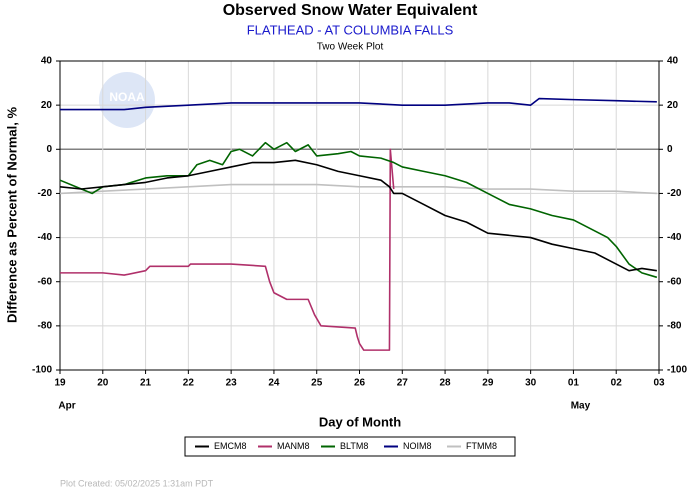 This screenshot has height=500, width=700. I want to click on y-tick-label: -40, so click(45, 237).